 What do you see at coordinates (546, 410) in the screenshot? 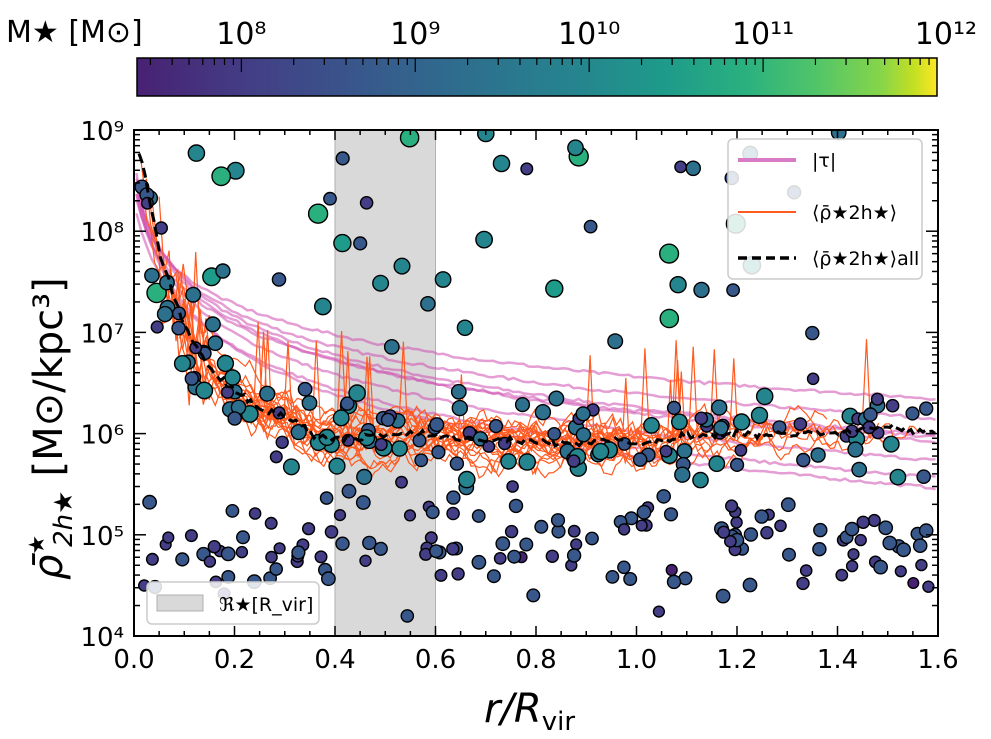
I see `mean-density-curve` at bounding box center [546, 410].